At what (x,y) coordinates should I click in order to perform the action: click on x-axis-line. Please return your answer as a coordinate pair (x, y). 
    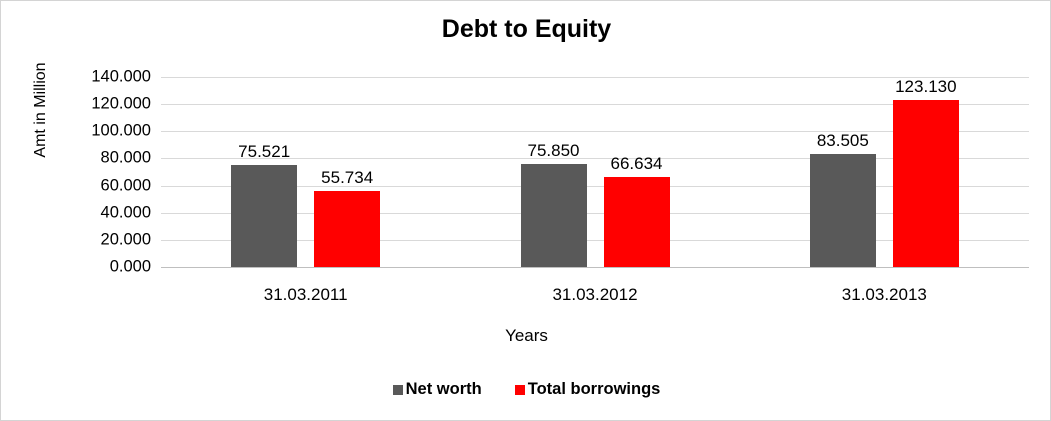
    Looking at the image, I should click on (595, 267).